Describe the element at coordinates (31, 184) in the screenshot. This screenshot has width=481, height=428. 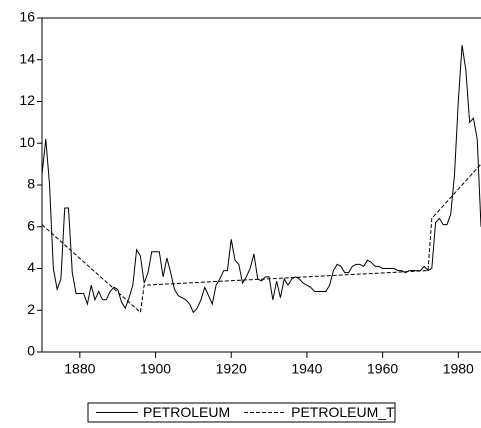
I see `y-tick-label: 8` at that location.